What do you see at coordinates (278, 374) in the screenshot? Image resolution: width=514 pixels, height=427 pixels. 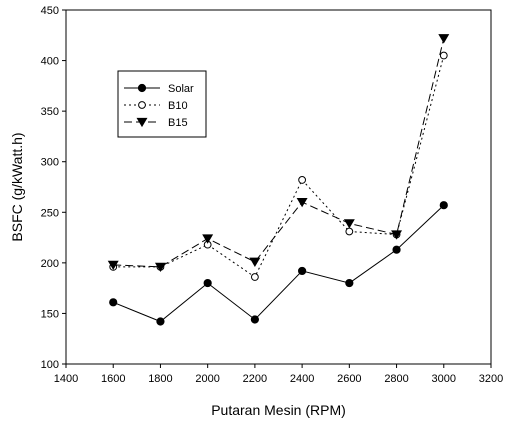 I see `x-axis: 1400 1600 1800 2000 2200 2400 2600 2800 3000 3200` at bounding box center [278, 374].